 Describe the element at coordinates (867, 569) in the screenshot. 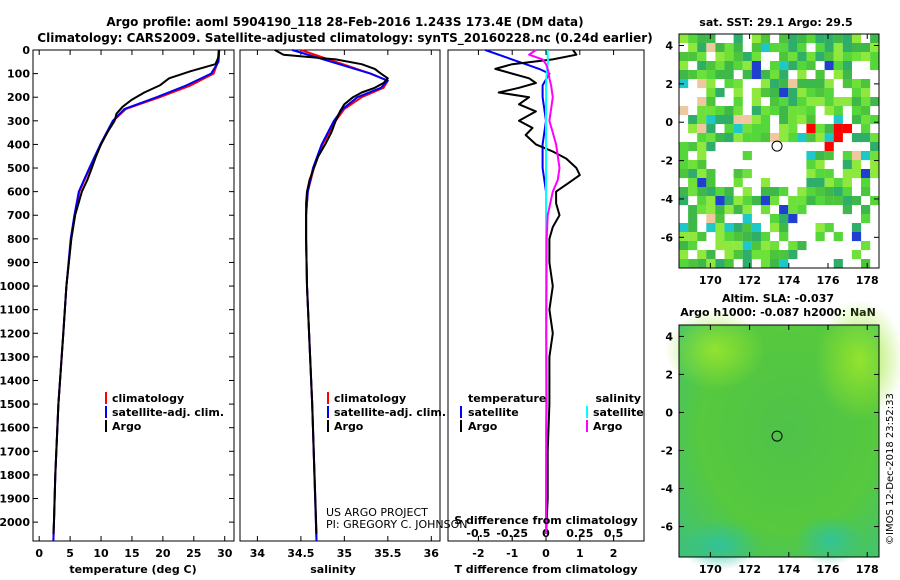

I see `x-tick-label: 178` at that location.